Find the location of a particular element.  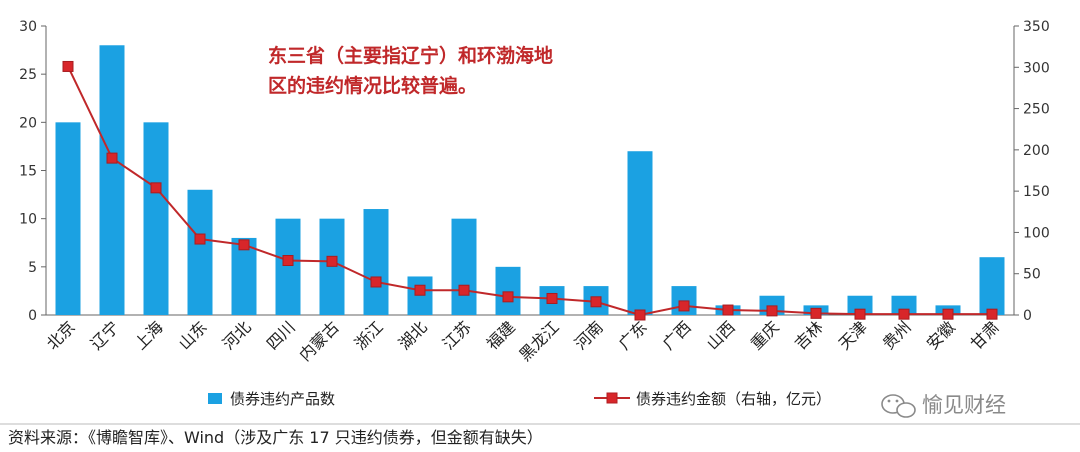

left-tick-label: 20 is located at coordinates (28, 123).